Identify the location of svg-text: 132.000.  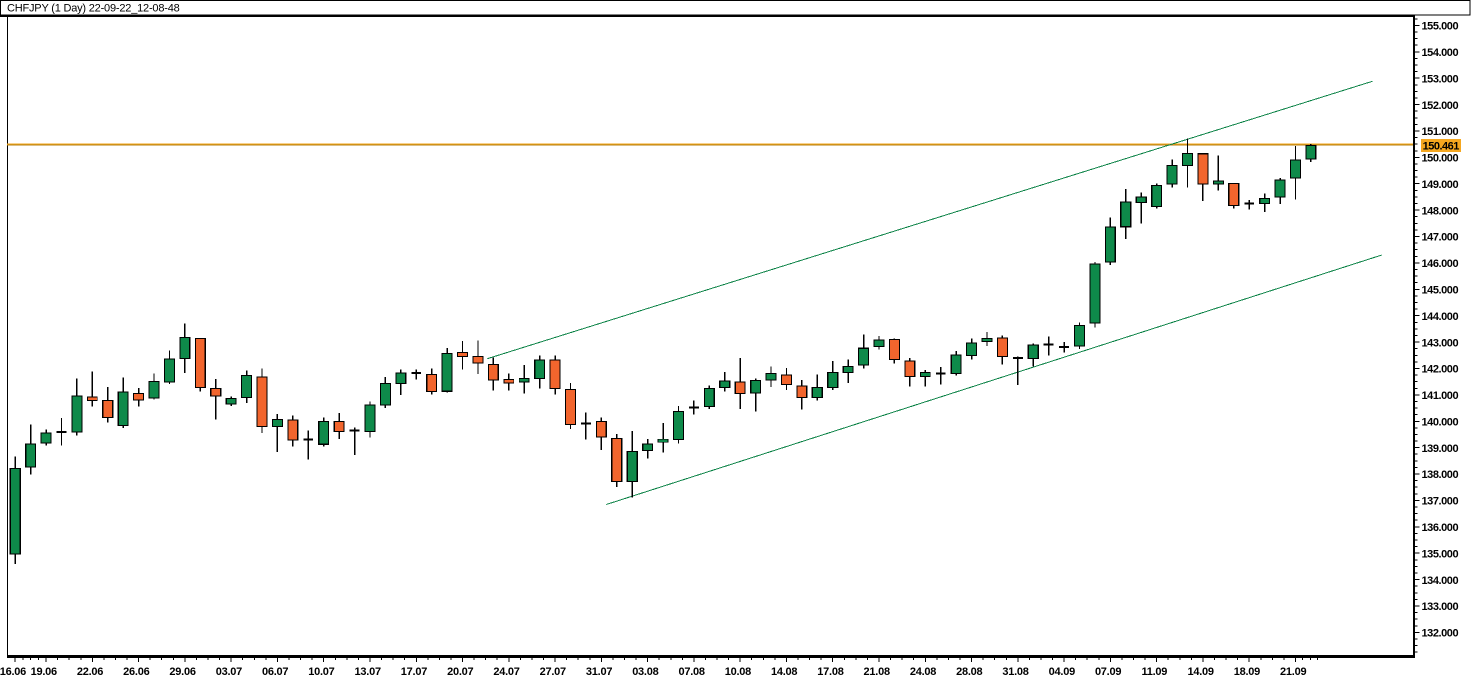
(1440, 634).